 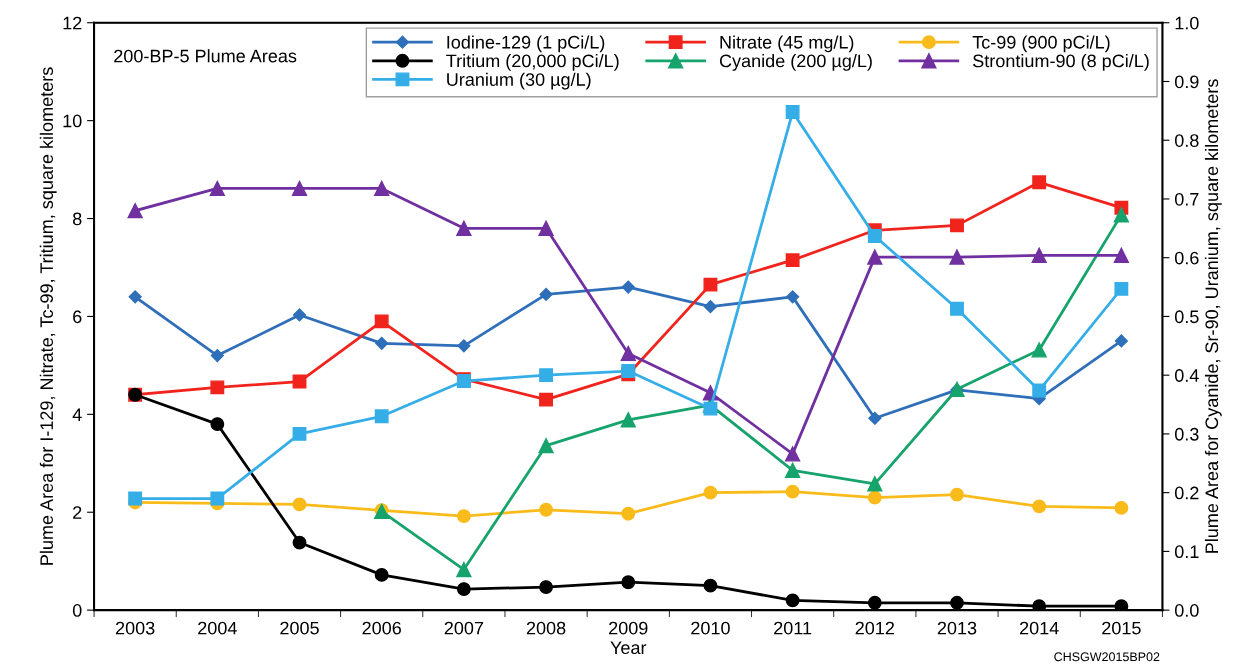 I want to click on annotation: 200-BP-5 Plume Areas, so click(x=205, y=56).